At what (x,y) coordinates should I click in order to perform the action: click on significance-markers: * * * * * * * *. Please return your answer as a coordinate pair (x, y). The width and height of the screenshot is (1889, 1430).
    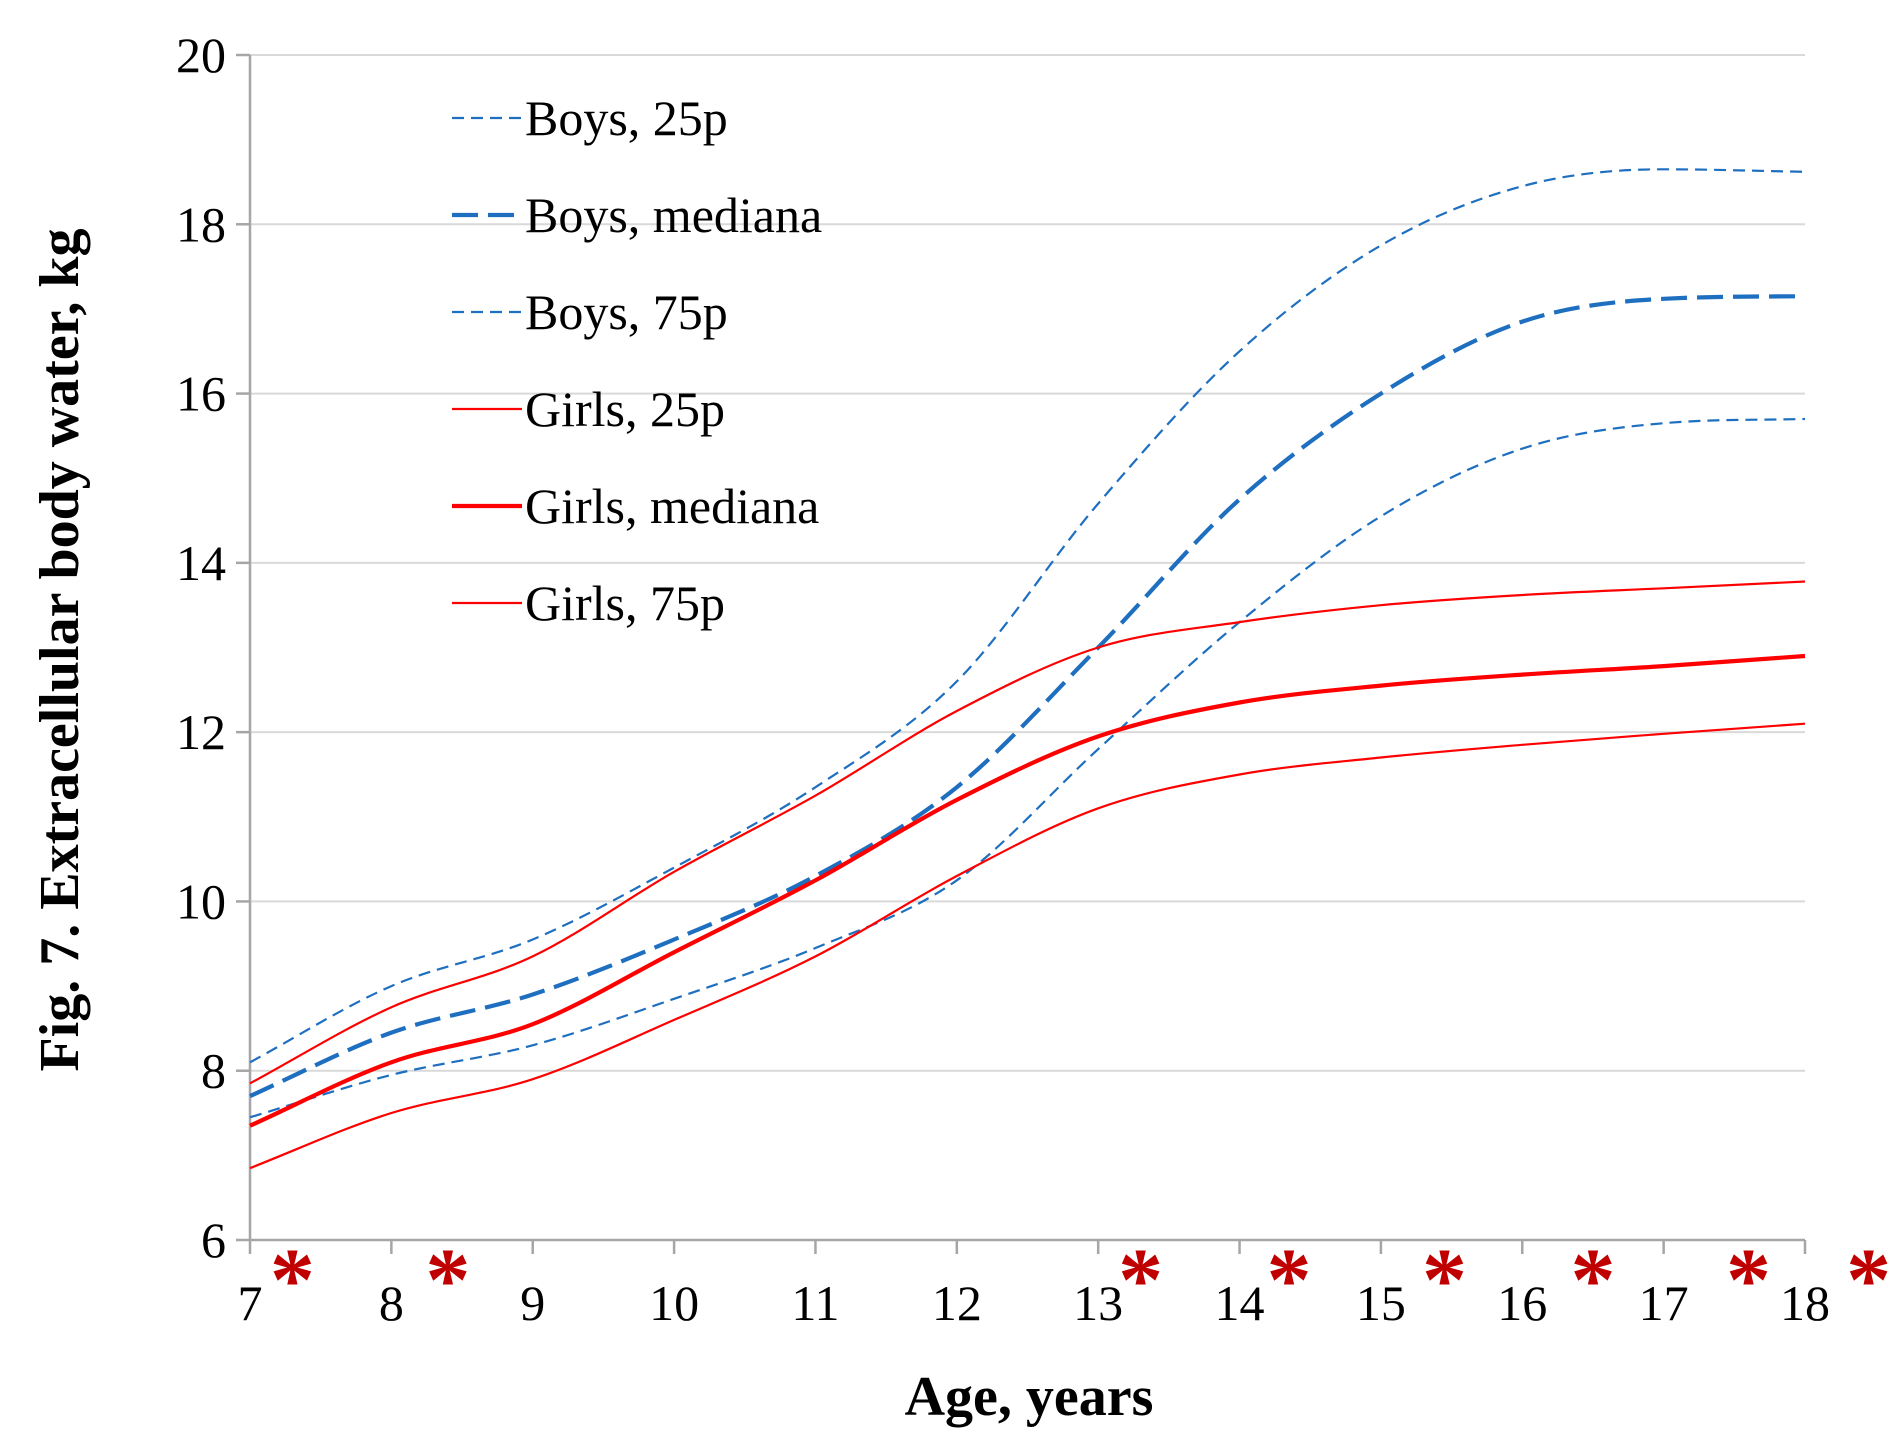
    Looking at the image, I should click on (1079, 1280).